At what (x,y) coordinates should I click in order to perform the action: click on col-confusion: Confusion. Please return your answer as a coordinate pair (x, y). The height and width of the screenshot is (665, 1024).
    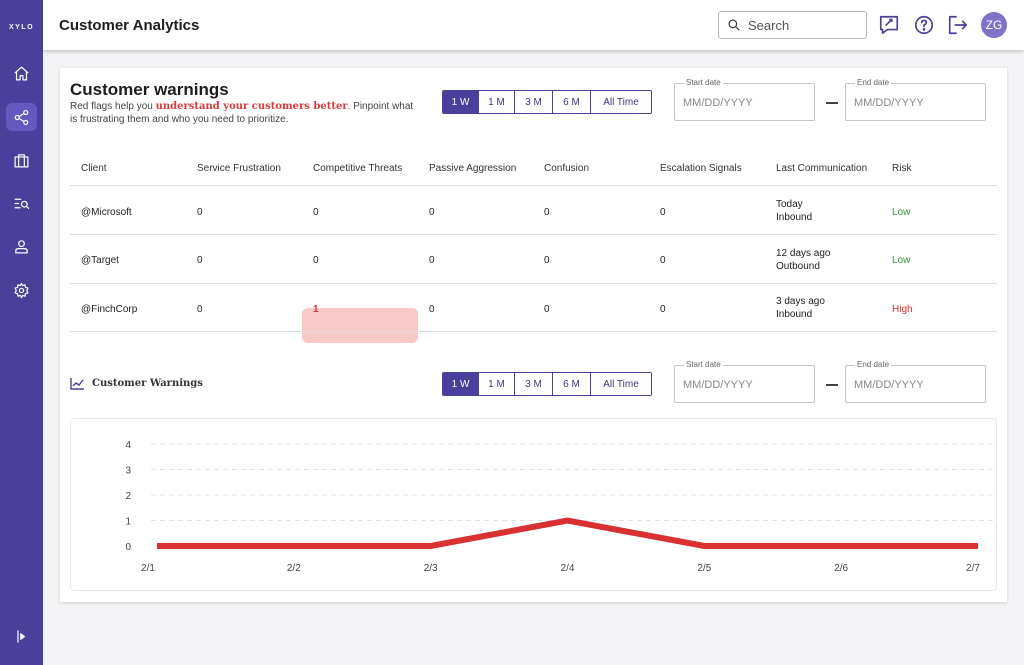
    Looking at the image, I should click on (567, 168).